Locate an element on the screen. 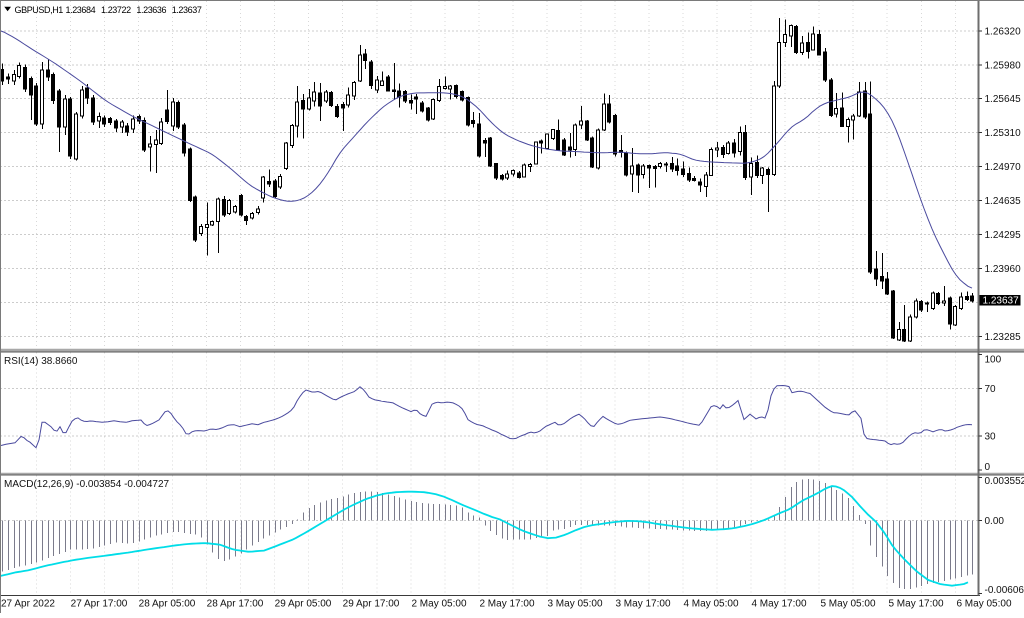  svg-text: 28 Apr 05:00 is located at coordinates (167, 604).